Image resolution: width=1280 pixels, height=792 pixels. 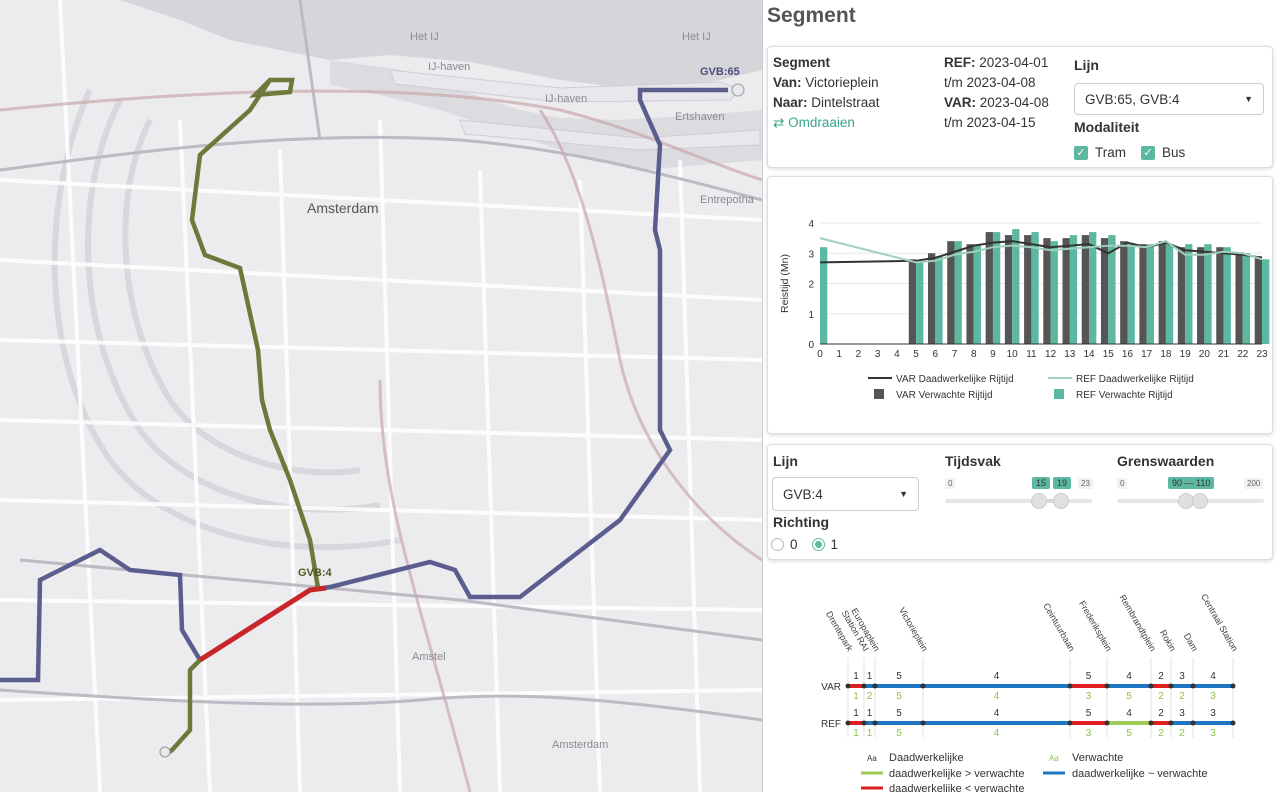 I want to click on controls-lijn-select: GVB:4 ▼, so click(x=845, y=494).